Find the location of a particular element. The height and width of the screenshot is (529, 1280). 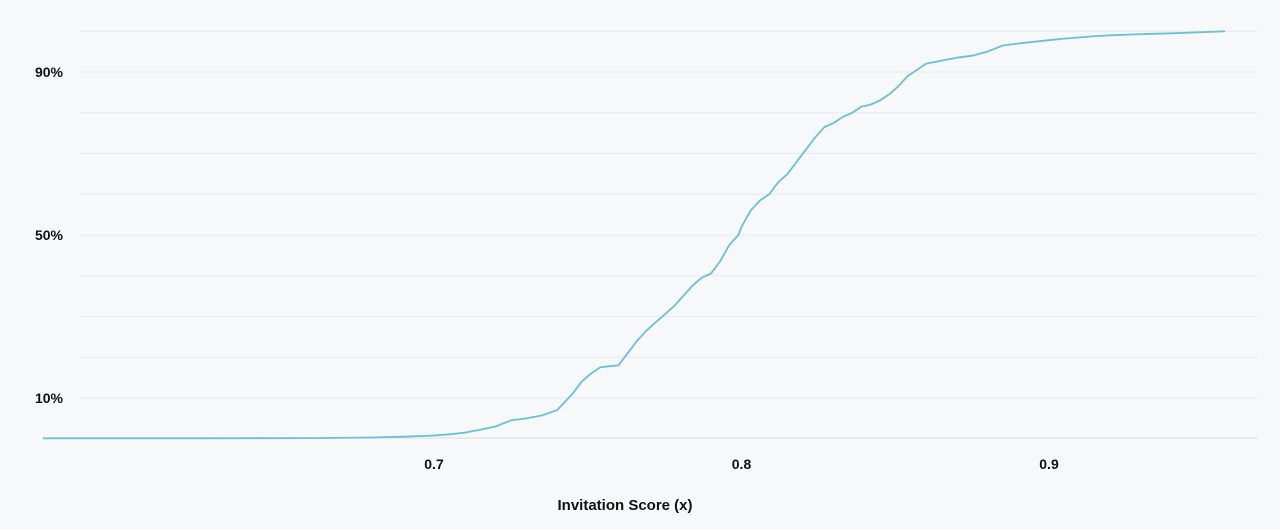

x-tick-labels: 0.7 0.8 0.9 is located at coordinates (741, 464).